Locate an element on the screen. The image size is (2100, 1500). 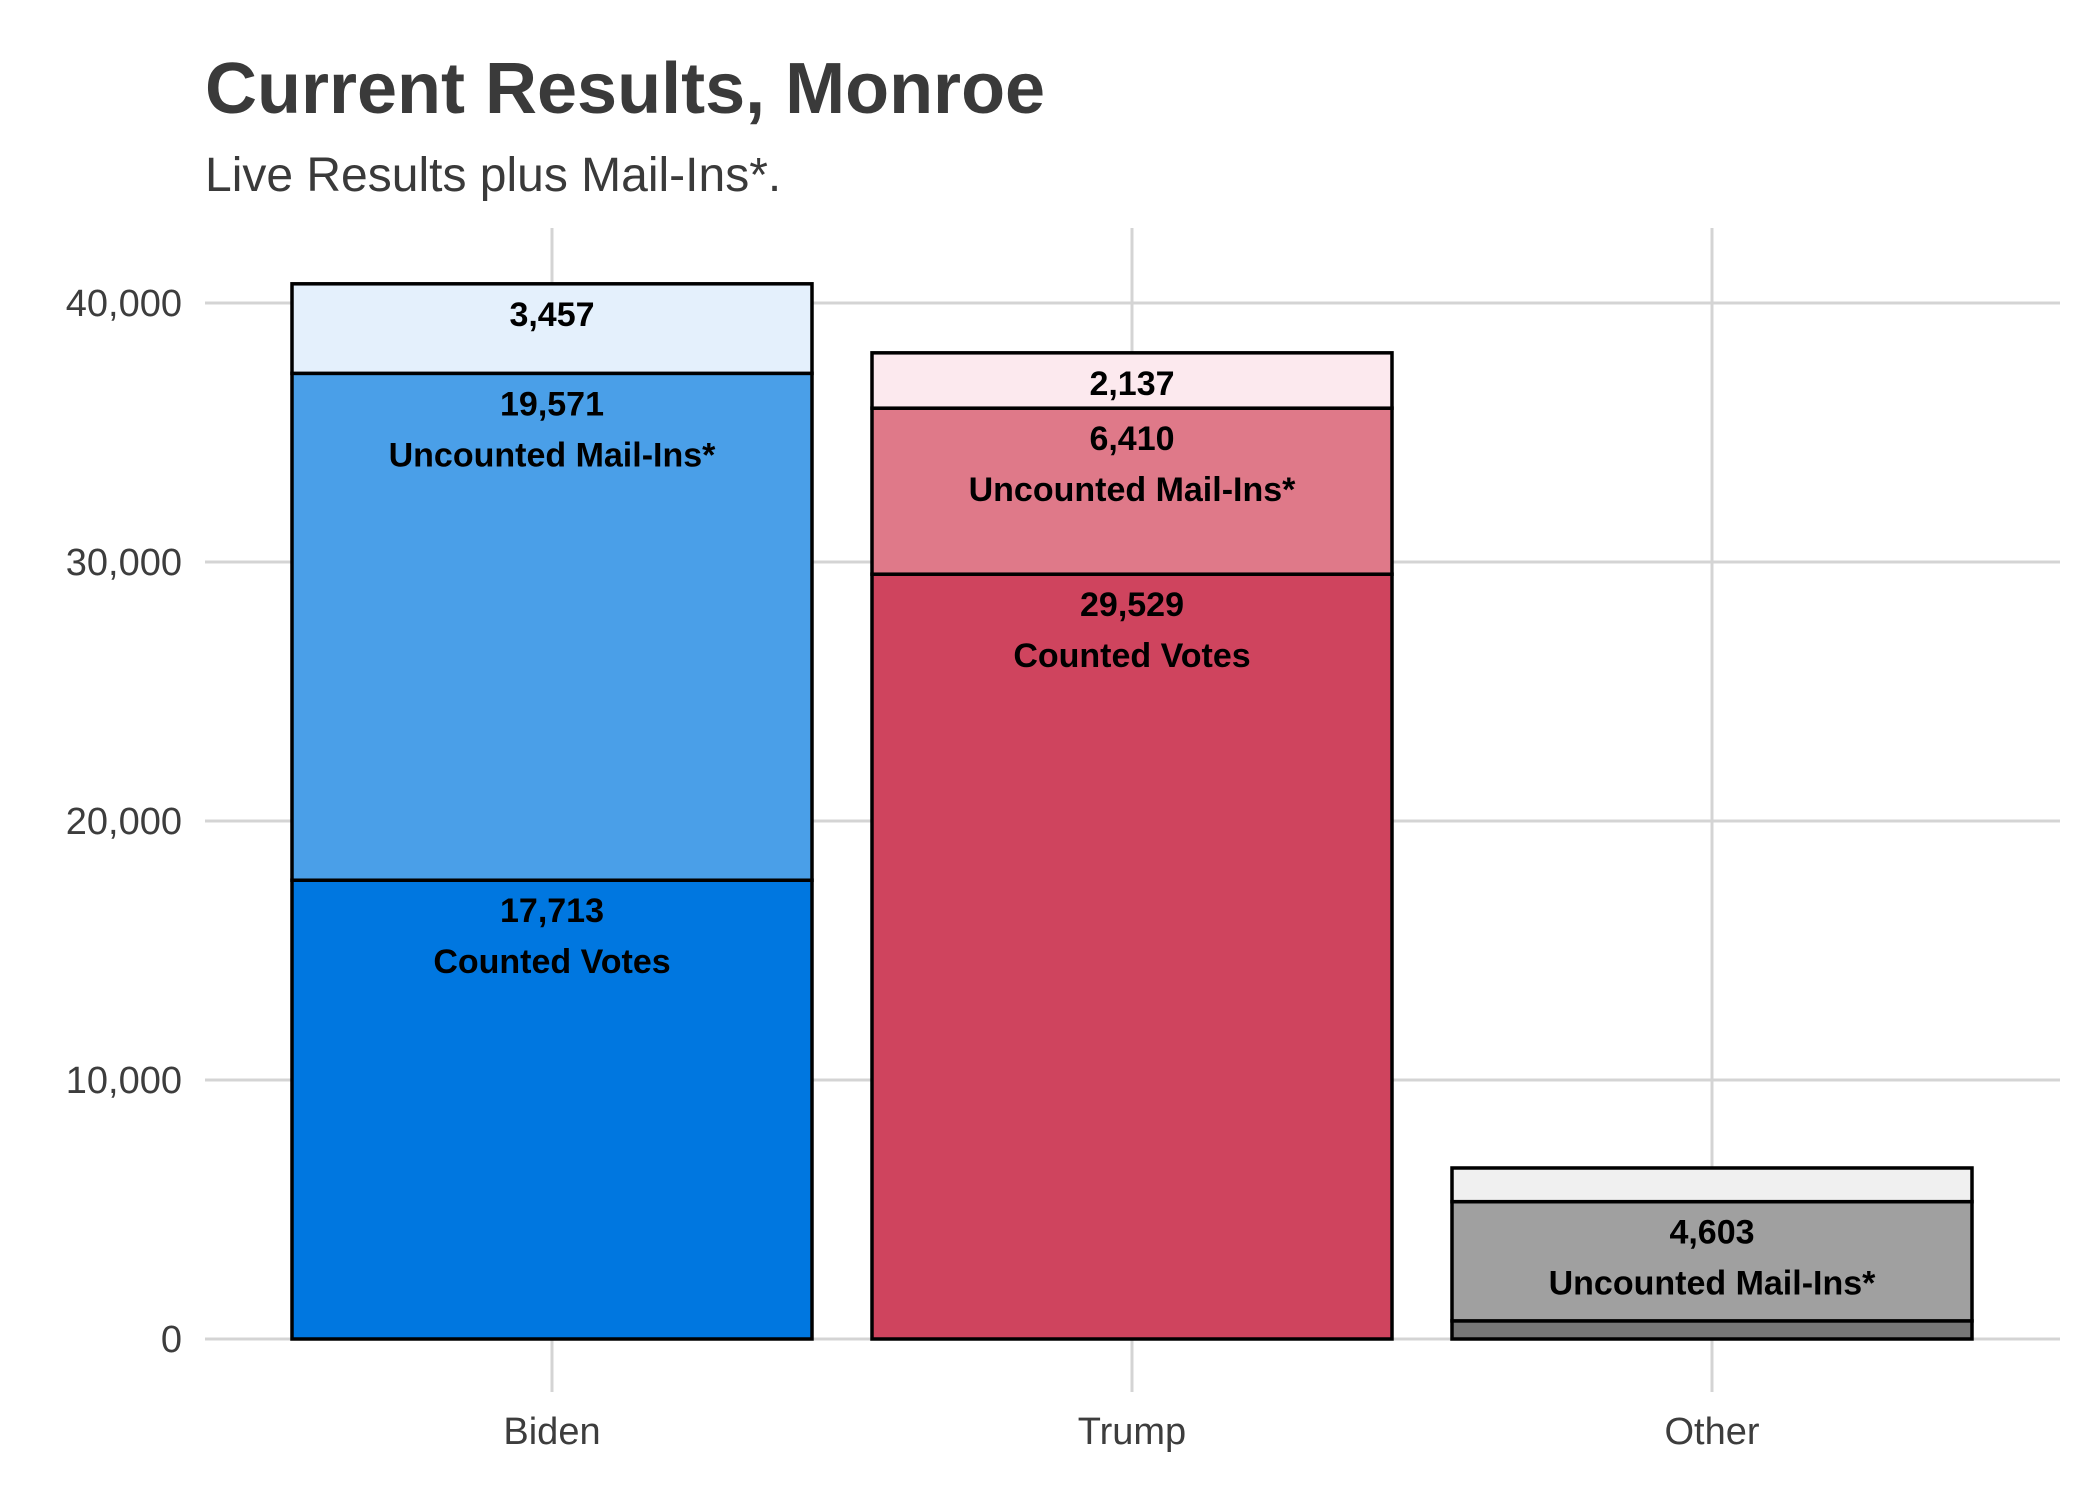
y-tick-label: 0 is located at coordinates (171, 1340).